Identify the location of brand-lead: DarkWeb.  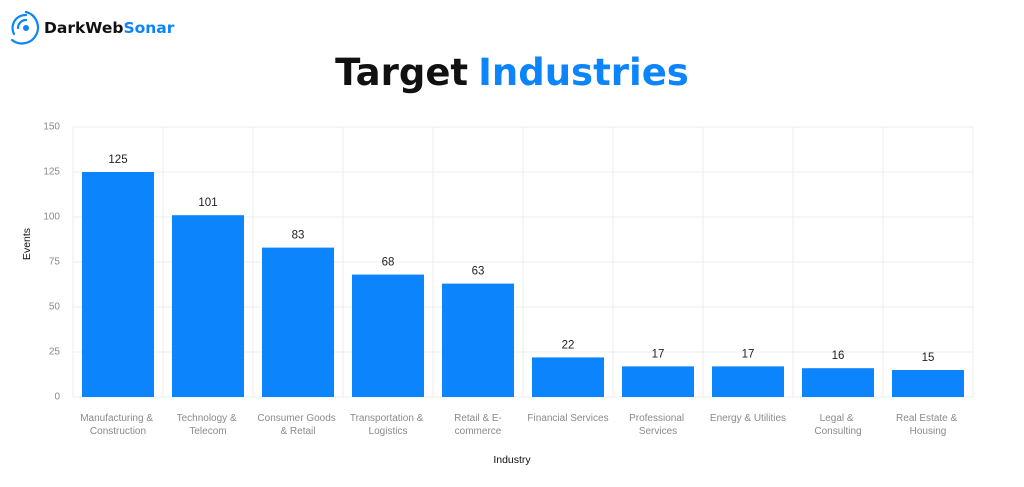
(83, 28).